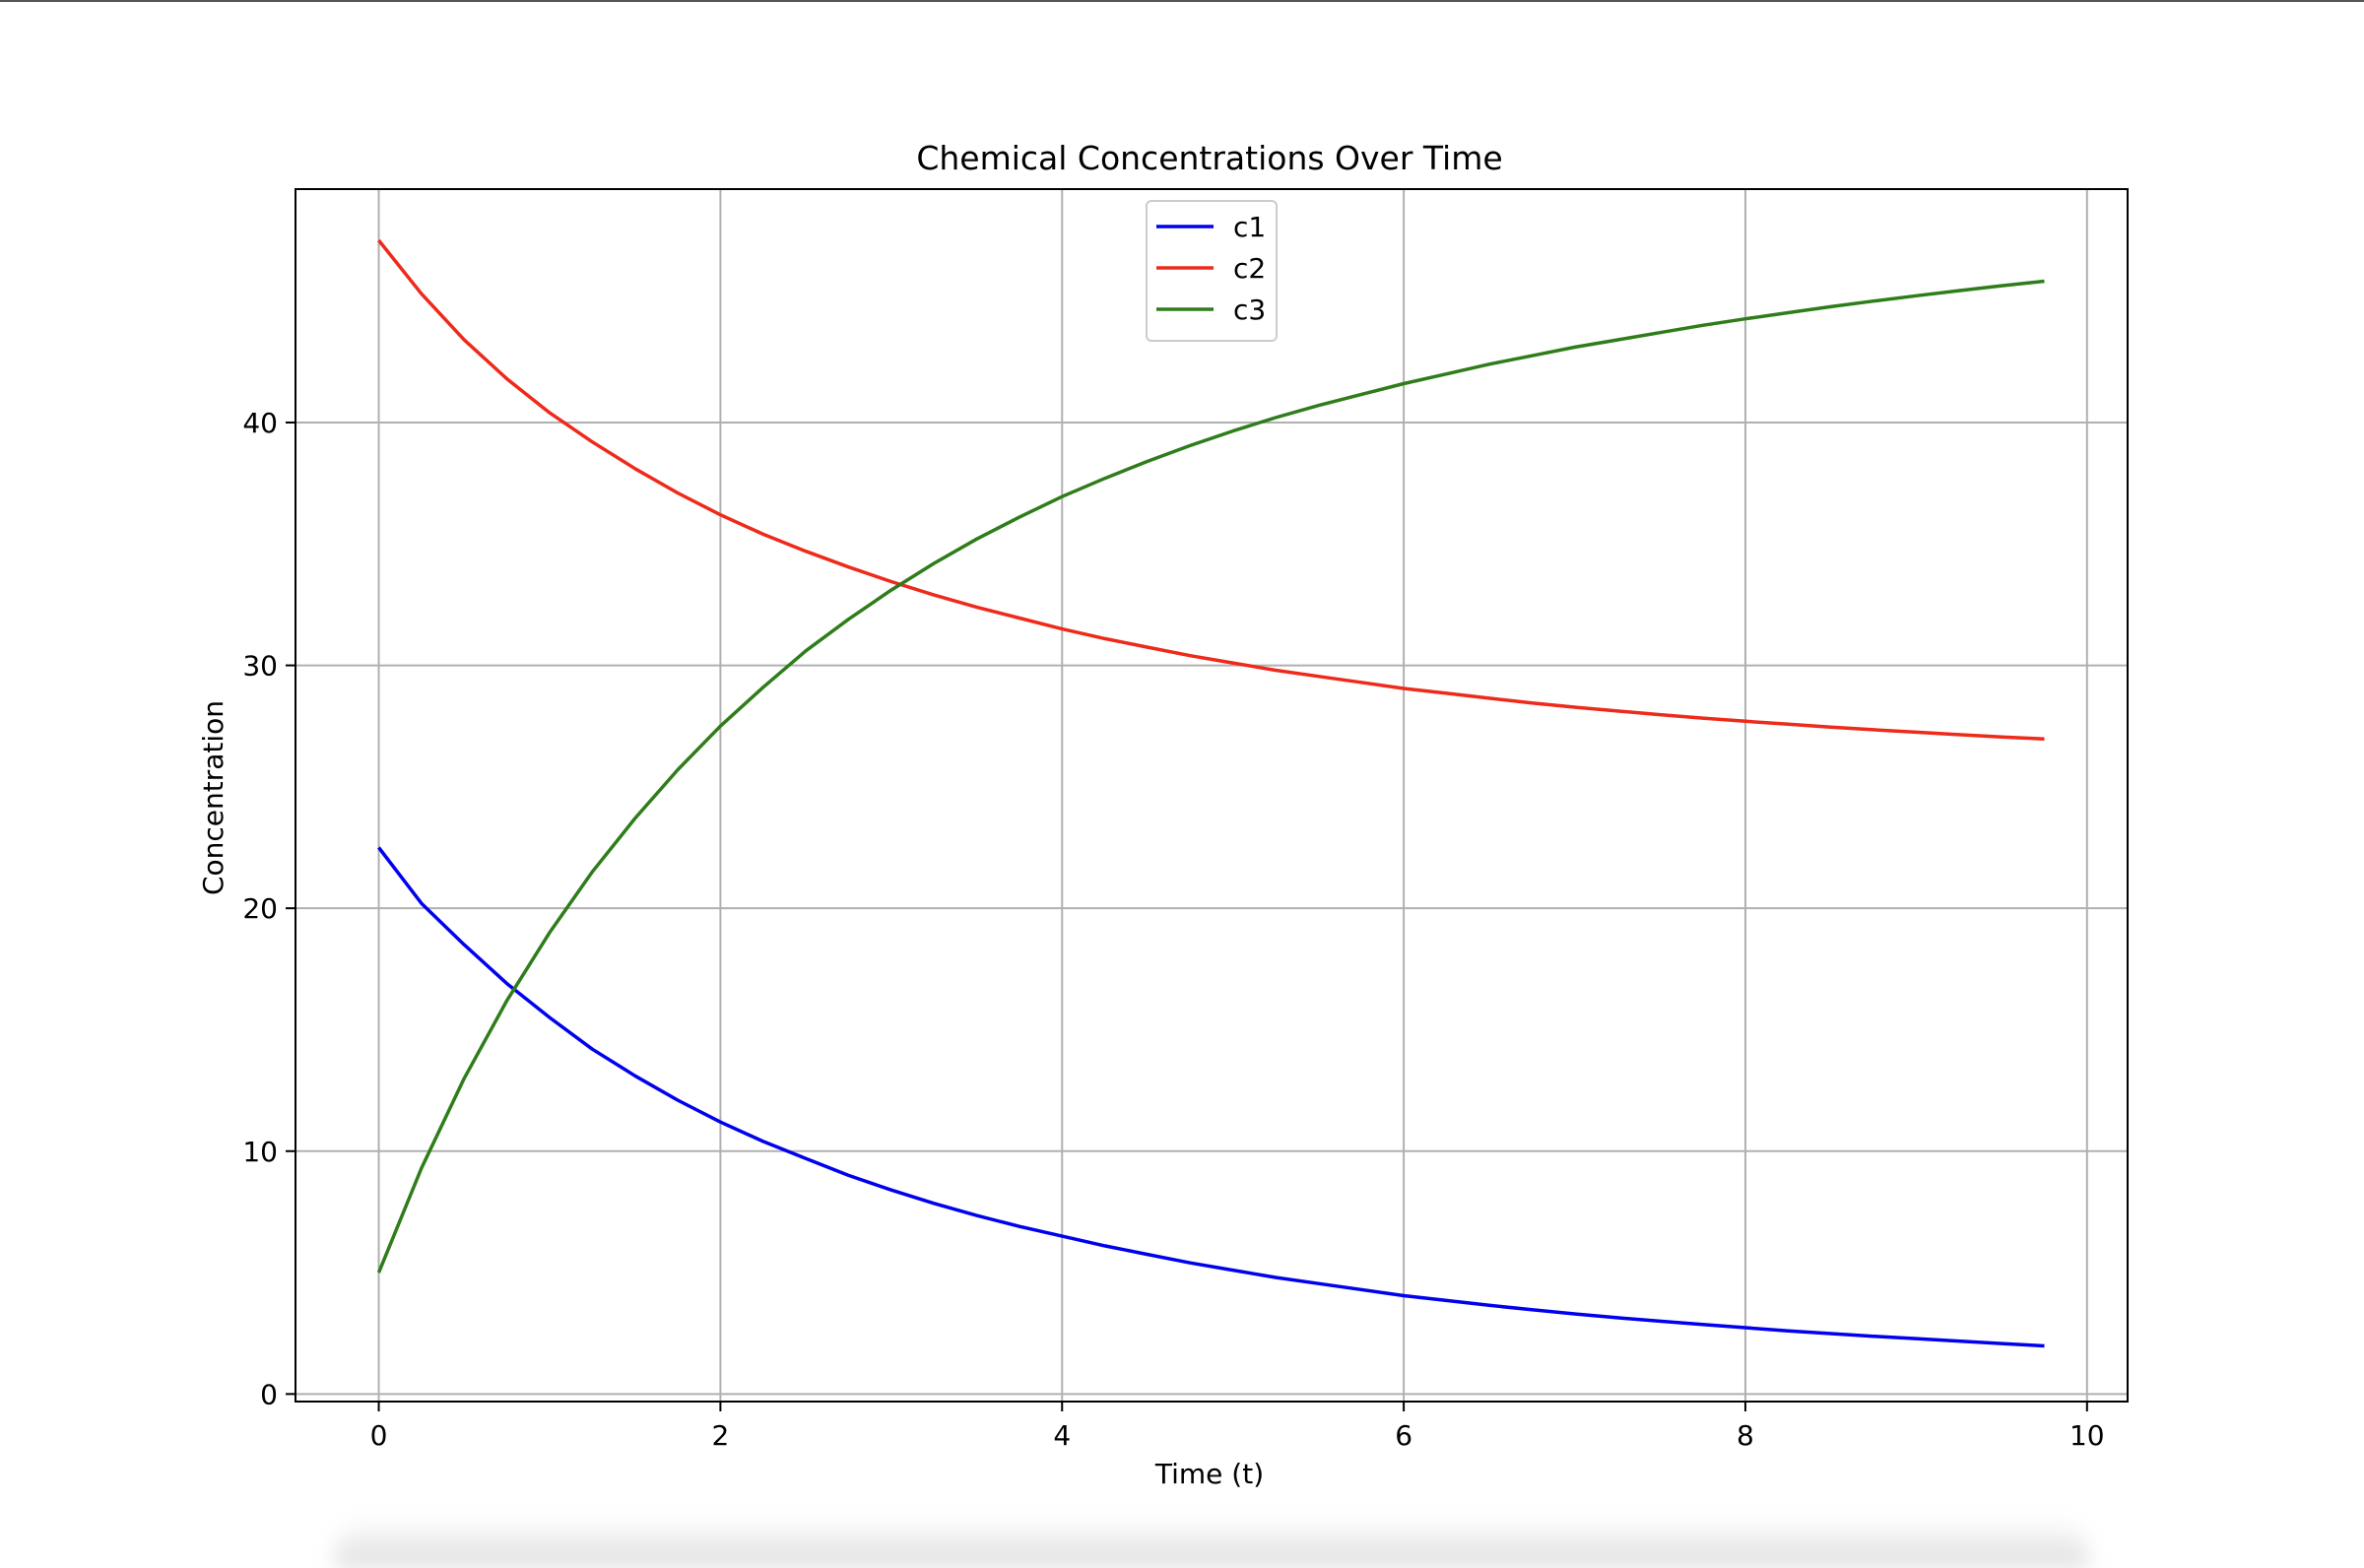  I want to click on y-tick-label: 0, so click(269, 1394).